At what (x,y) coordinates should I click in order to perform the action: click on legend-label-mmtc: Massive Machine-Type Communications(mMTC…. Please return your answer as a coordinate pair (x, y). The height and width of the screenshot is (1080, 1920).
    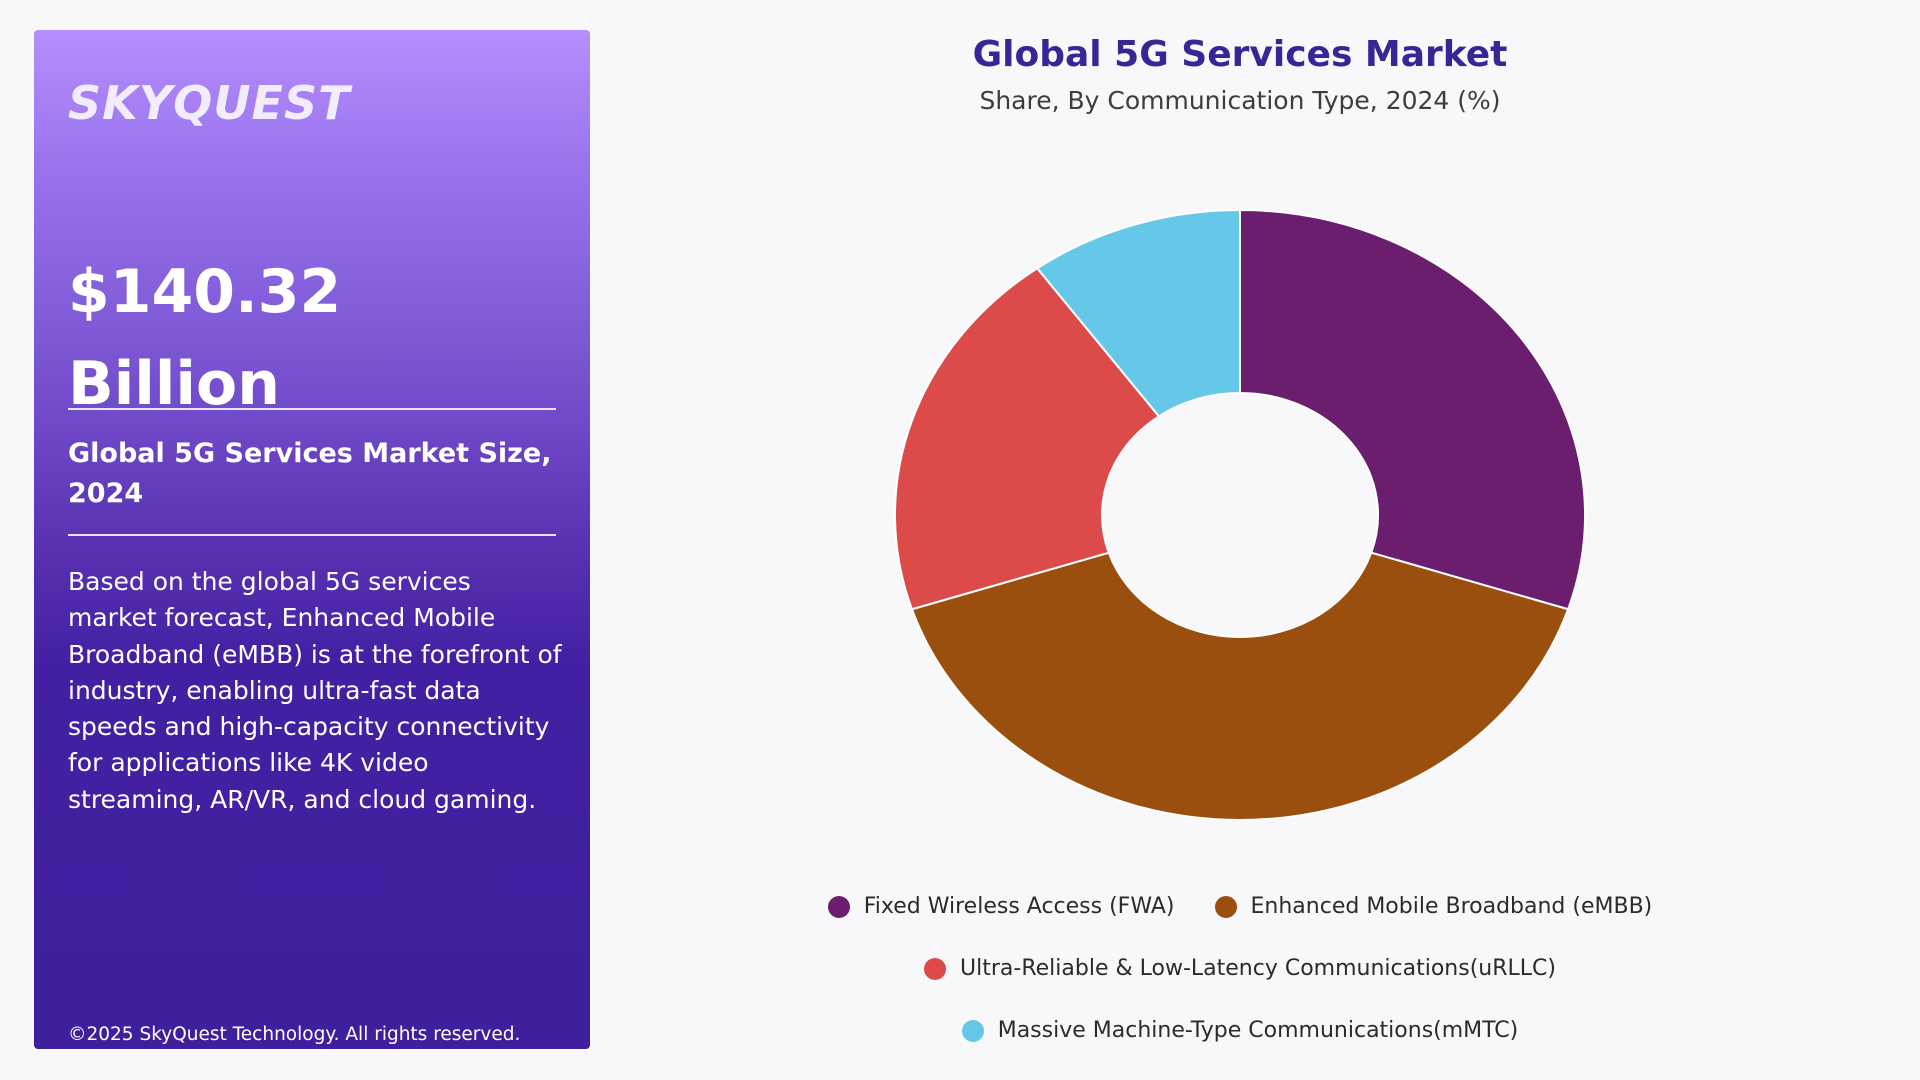
    Looking at the image, I should click on (1258, 1030).